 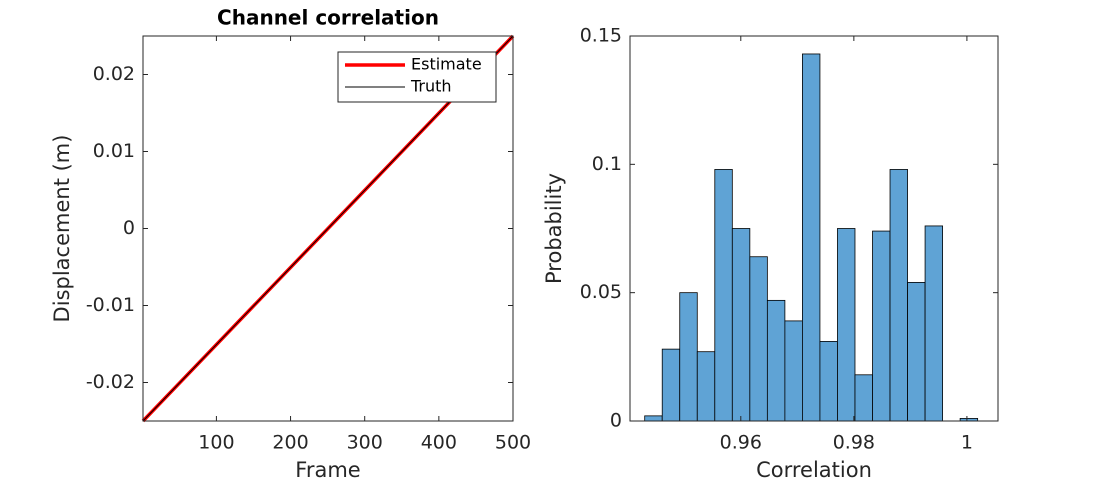 I want to click on legend-box, so click(x=417, y=77).